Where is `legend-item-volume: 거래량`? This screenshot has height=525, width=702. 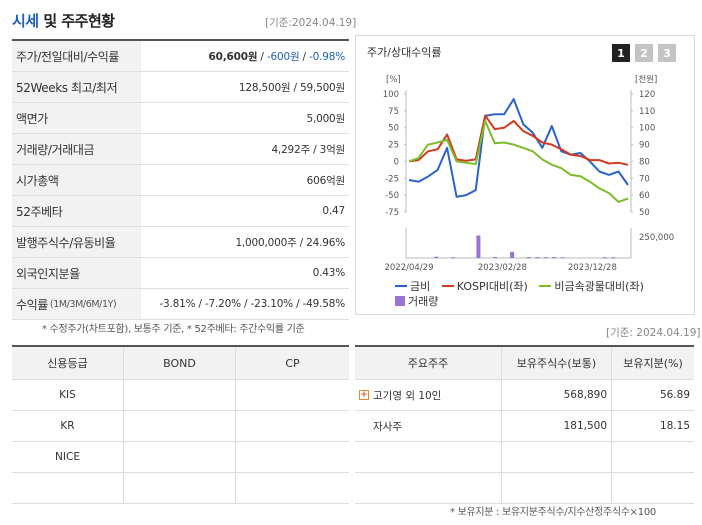
legend-item-volume: 거래량 is located at coordinates (416, 301).